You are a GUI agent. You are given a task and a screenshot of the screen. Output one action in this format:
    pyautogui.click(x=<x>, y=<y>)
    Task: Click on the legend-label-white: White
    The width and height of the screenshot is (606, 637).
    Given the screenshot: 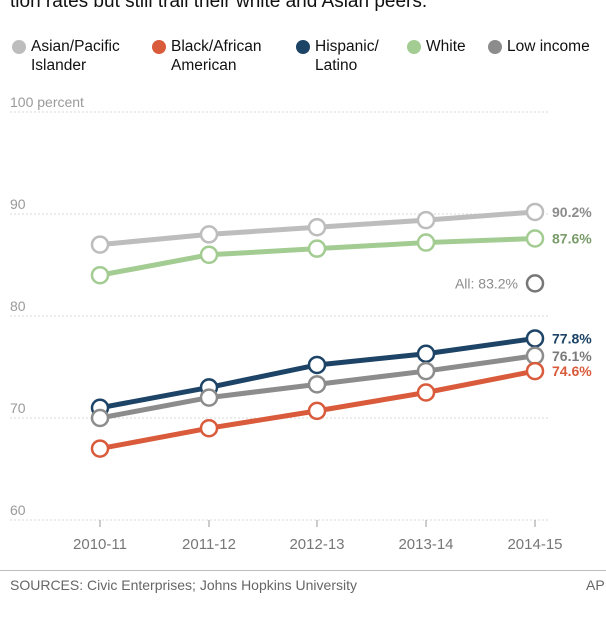 What is the action you would take?
    pyautogui.click(x=446, y=46)
    